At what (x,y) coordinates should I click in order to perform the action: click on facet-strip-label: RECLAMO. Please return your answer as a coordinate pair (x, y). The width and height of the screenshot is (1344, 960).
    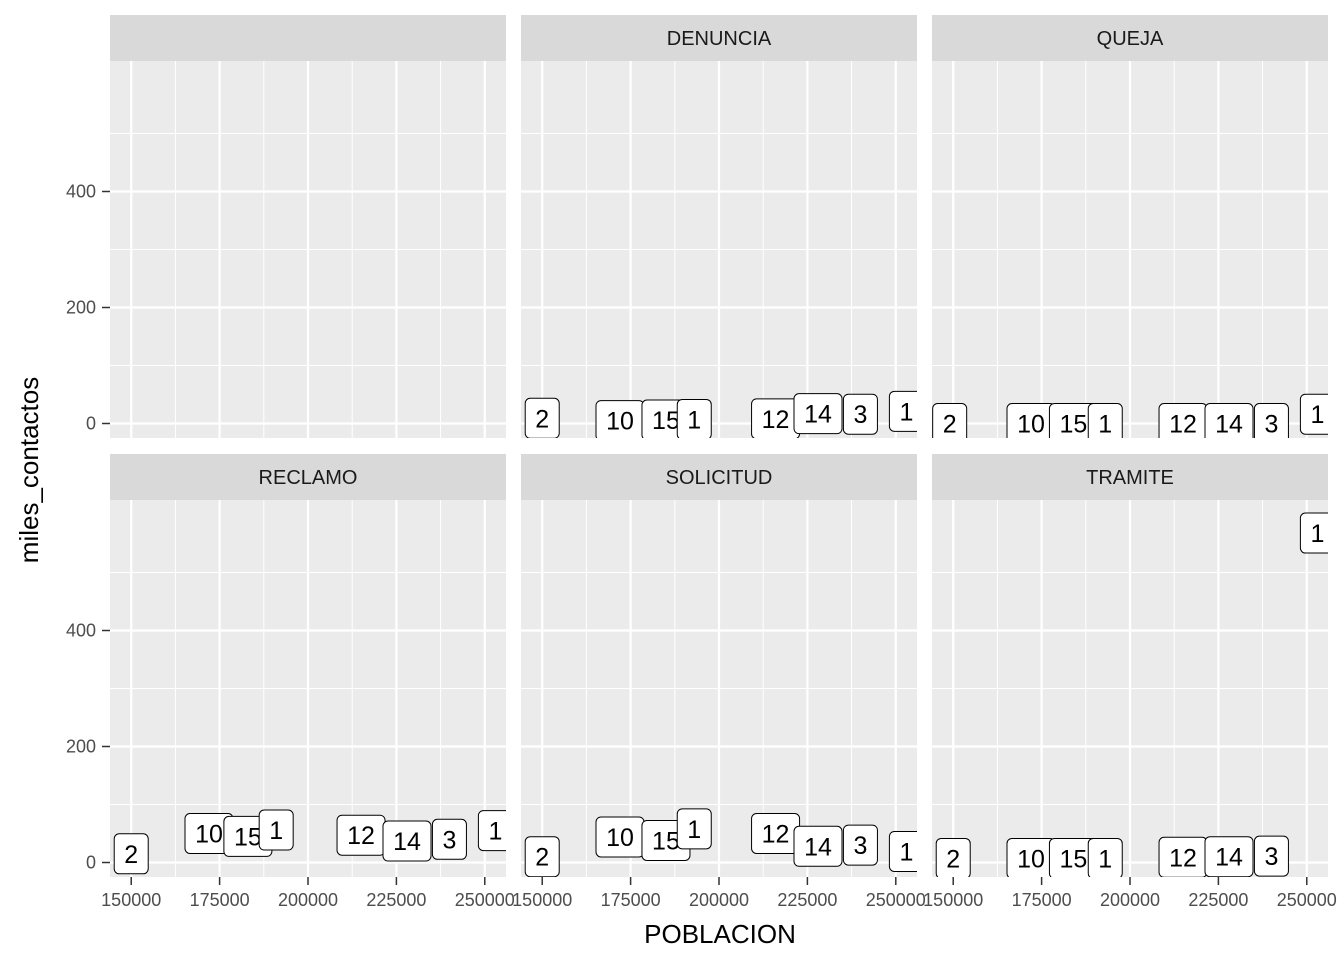
    Looking at the image, I should click on (308, 478).